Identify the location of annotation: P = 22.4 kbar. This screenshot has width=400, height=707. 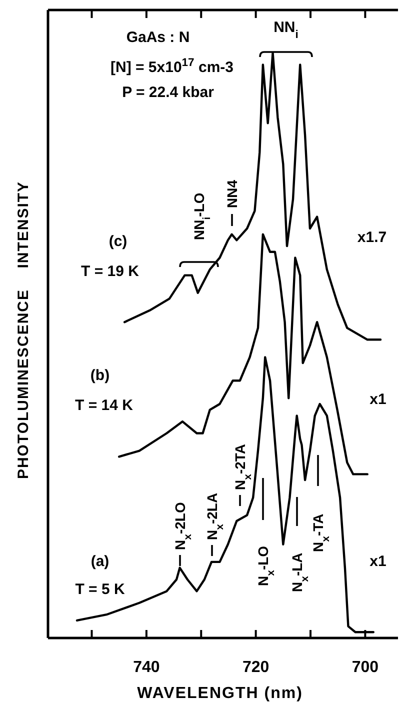
(168, 92).